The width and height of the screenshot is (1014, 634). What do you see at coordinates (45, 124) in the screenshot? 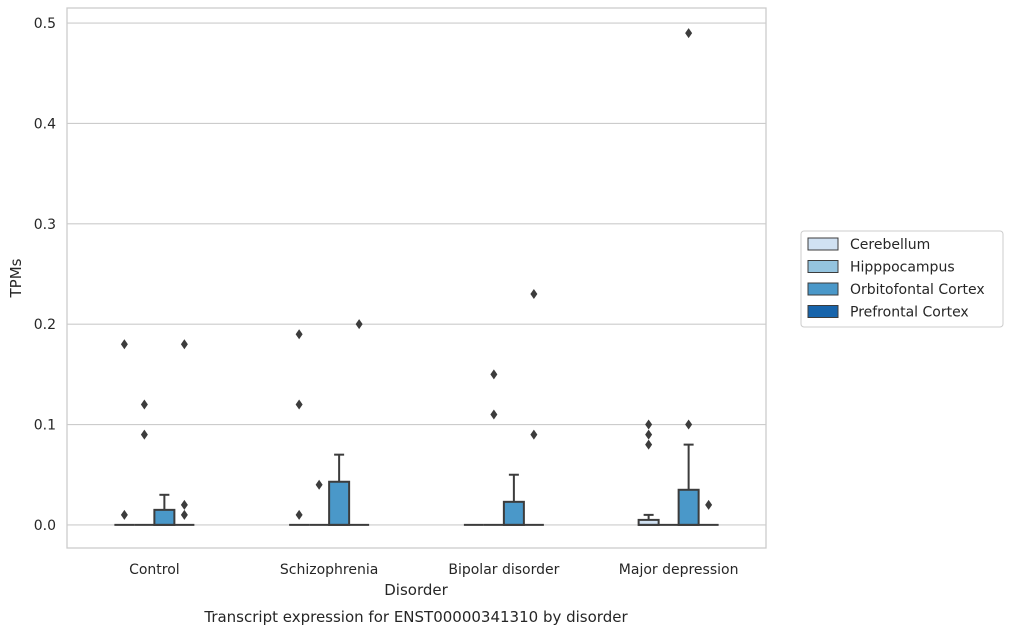
I see `y-tick-label: 0.4` at bounding box center [45, 124].